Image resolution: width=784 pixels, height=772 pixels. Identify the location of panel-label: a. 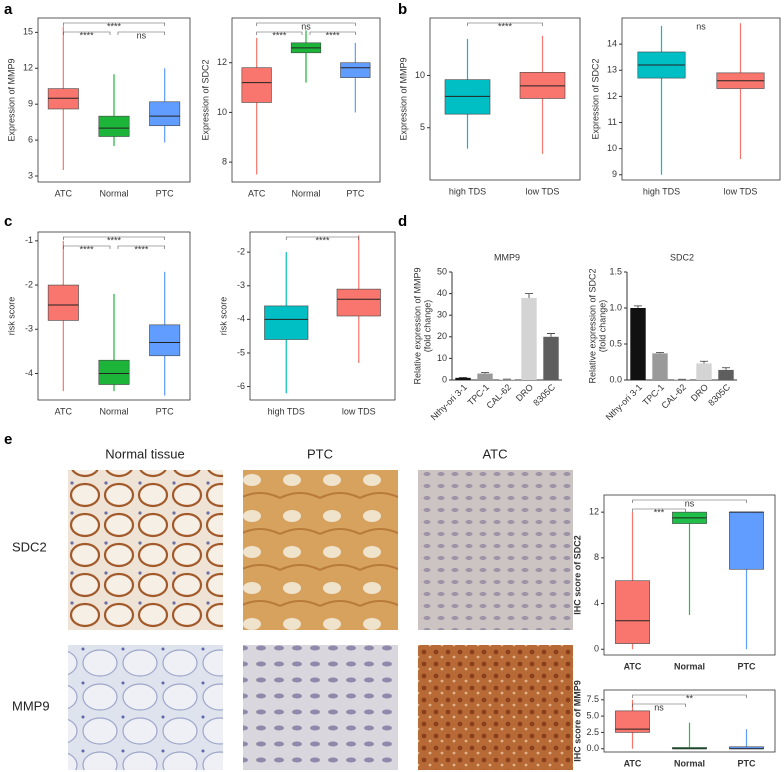
(8, 9).